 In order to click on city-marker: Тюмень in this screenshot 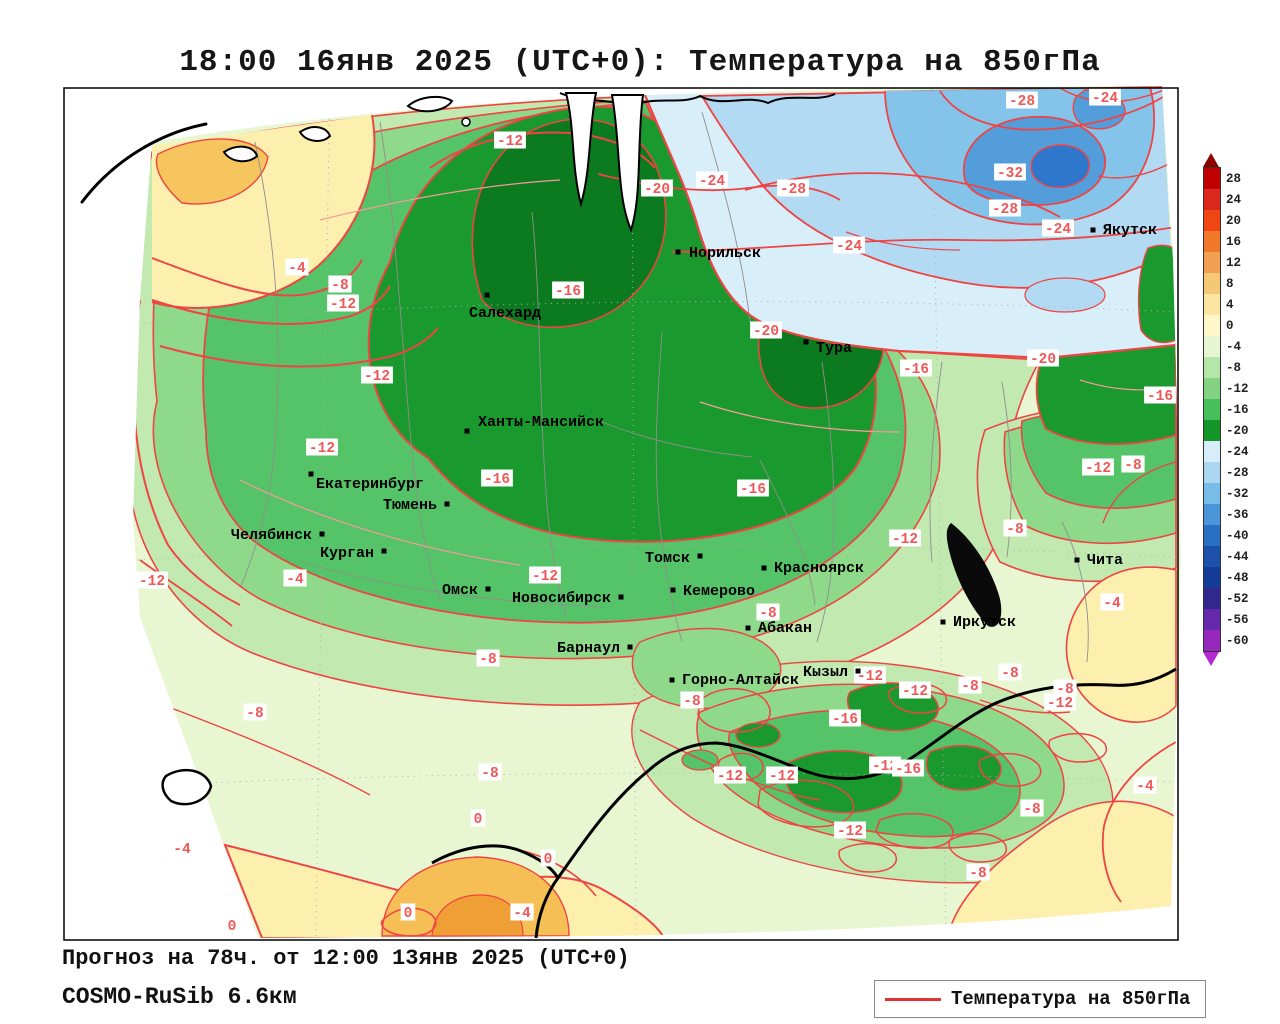, I will do `click(416, 505)`.